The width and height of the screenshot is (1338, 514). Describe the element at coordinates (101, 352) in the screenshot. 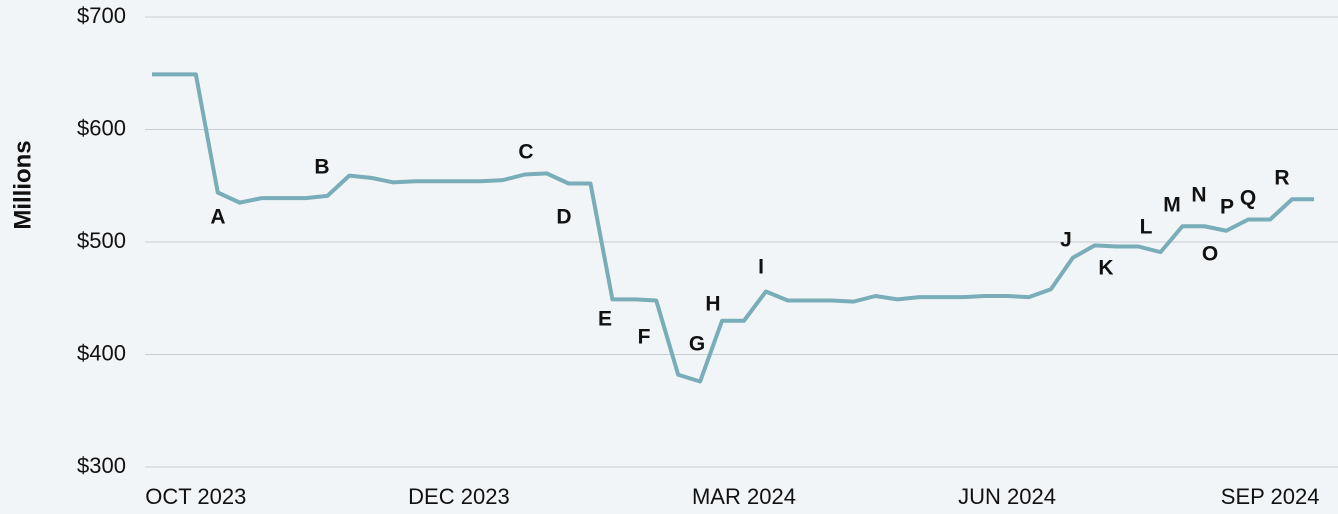

I see `y-tick-label: $400` at that location.